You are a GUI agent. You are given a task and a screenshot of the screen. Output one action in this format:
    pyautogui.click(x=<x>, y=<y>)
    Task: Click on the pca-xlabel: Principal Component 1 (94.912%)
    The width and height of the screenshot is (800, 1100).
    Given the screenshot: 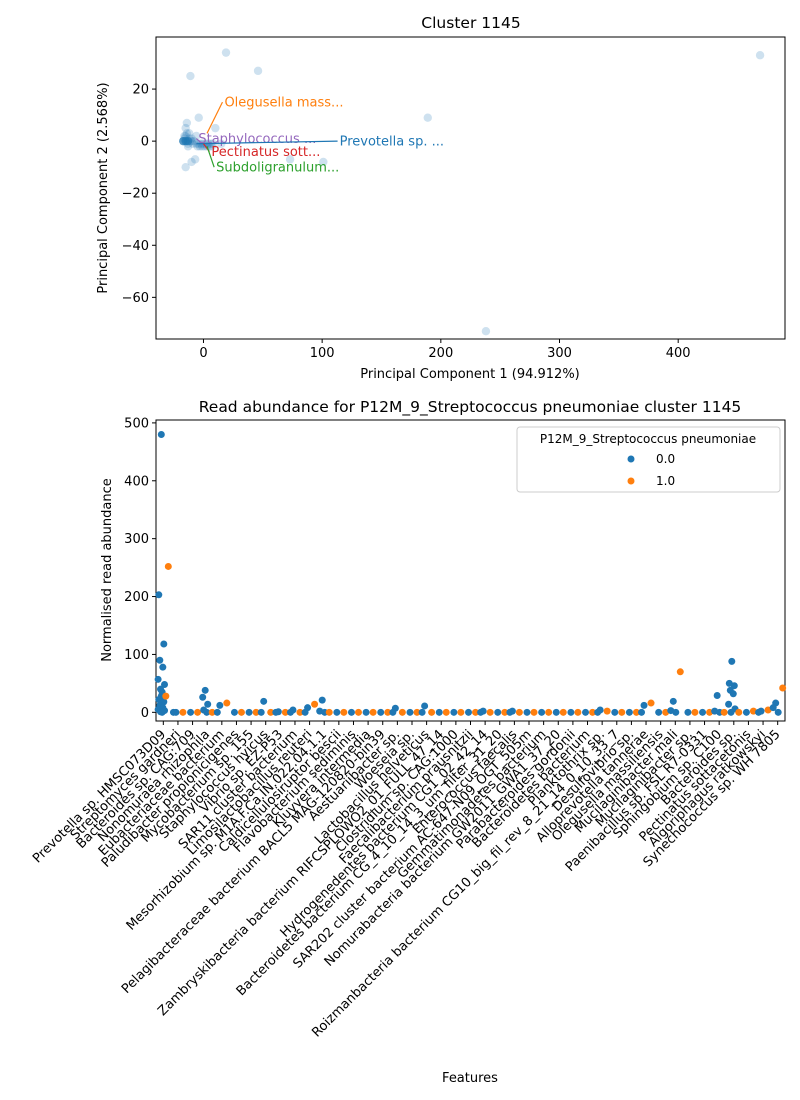 What is the action you would take?
    pyautogui.click(x=470, y=374)
    